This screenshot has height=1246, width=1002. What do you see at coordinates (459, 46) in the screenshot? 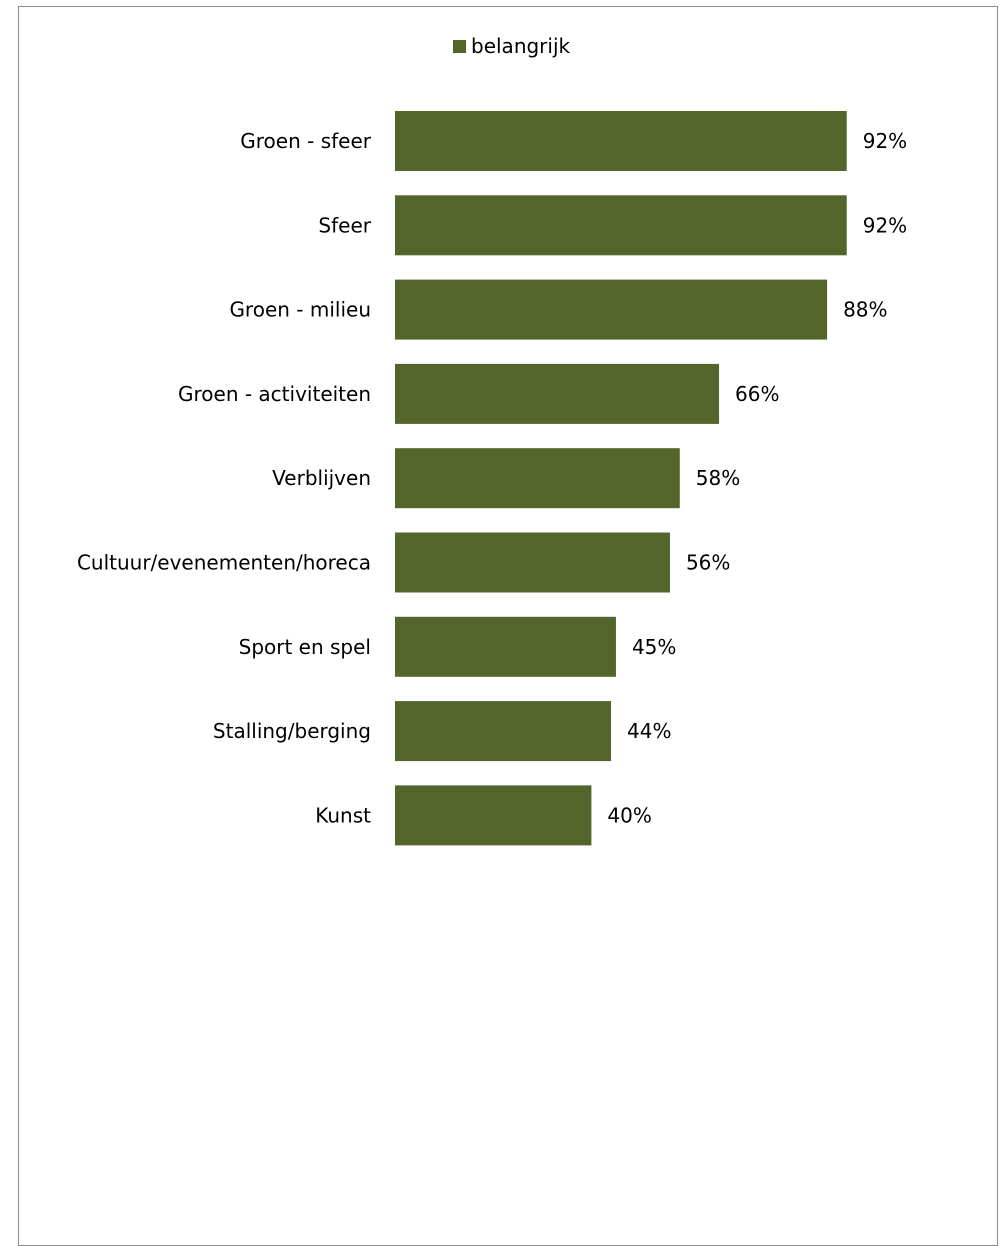
I see `legend-swatch` at bounding box center [459, 46].